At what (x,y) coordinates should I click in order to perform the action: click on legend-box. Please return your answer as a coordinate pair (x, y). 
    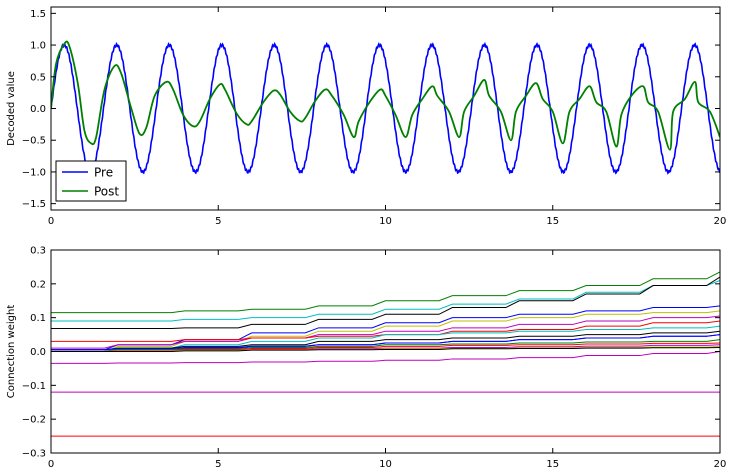
    Looking at the image, I should click on (91, 181).